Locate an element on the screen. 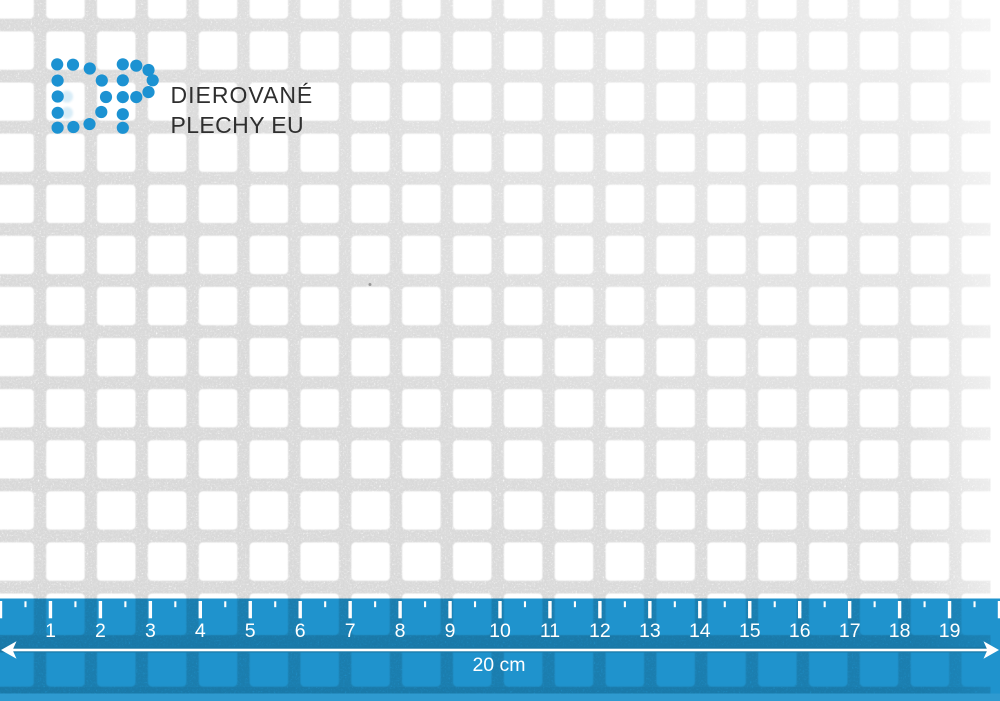 The image size is (1000, 701). svg-text: 4 is located at coordinates (200, 631).